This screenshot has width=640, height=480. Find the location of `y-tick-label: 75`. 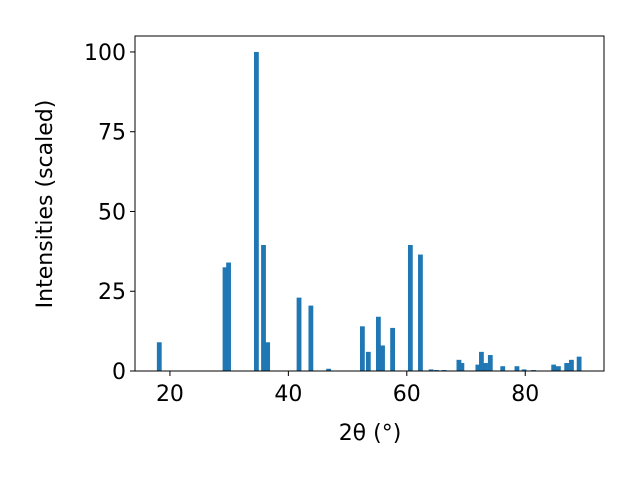

y-tick-label: 75 is located at coordinates (112, 133).